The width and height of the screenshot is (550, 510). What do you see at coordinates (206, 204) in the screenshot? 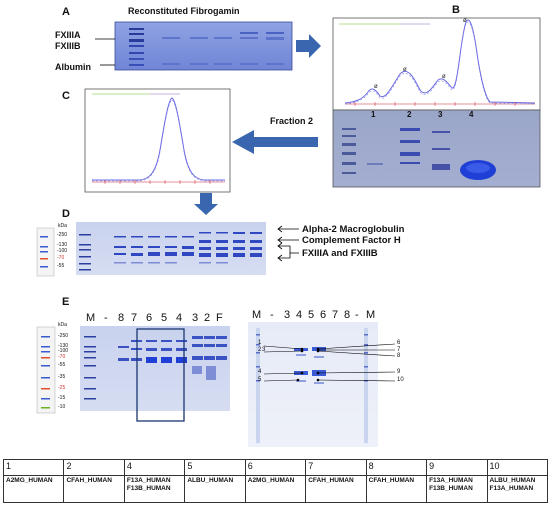
I see `arrow-c-to-d` at bounding box center [206, 204].